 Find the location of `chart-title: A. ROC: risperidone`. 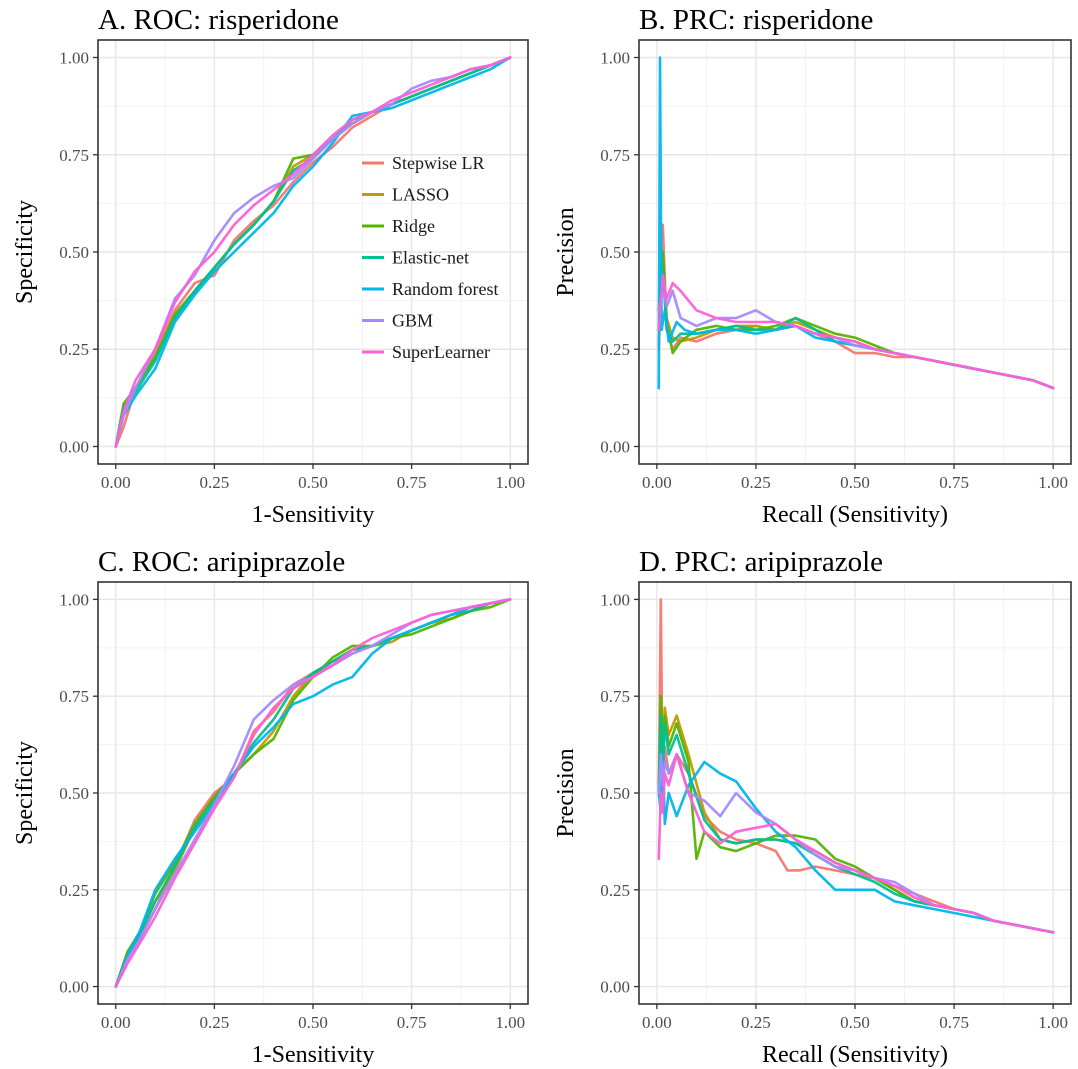

chart-title: A. ROC: risperidone is located at coordinates (218, 20).